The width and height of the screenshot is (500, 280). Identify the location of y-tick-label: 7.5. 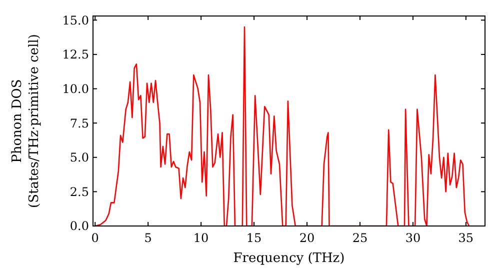
(79, 123).